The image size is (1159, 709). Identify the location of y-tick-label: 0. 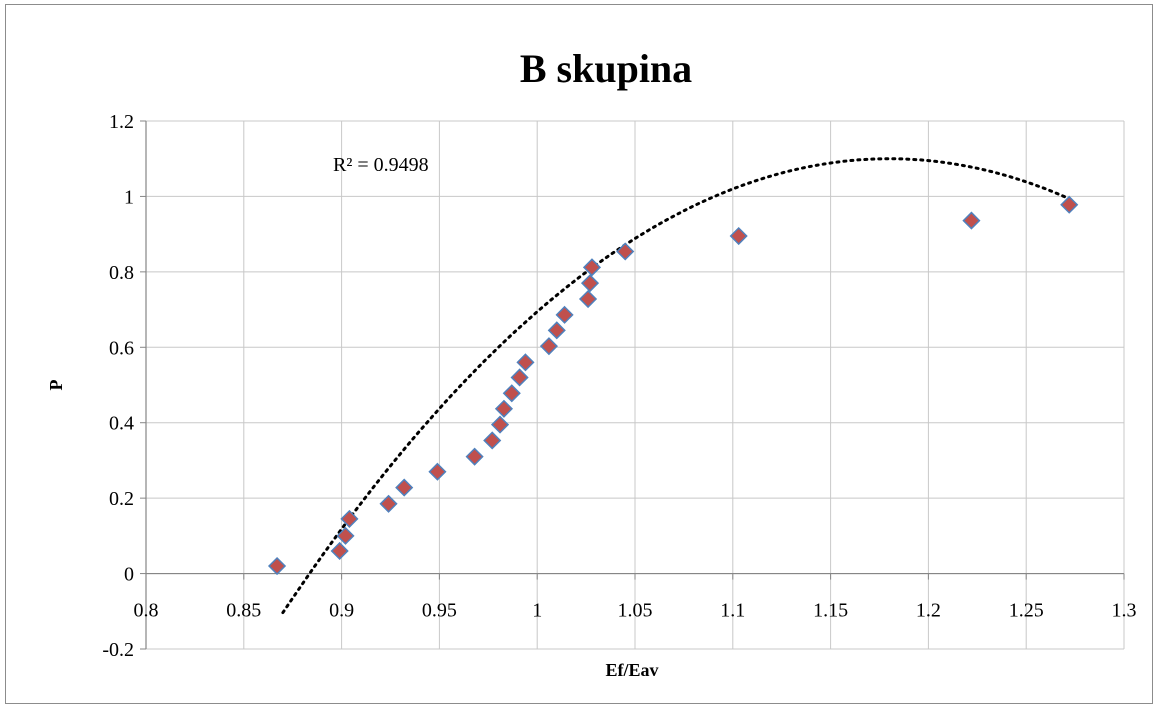
(129, 575).